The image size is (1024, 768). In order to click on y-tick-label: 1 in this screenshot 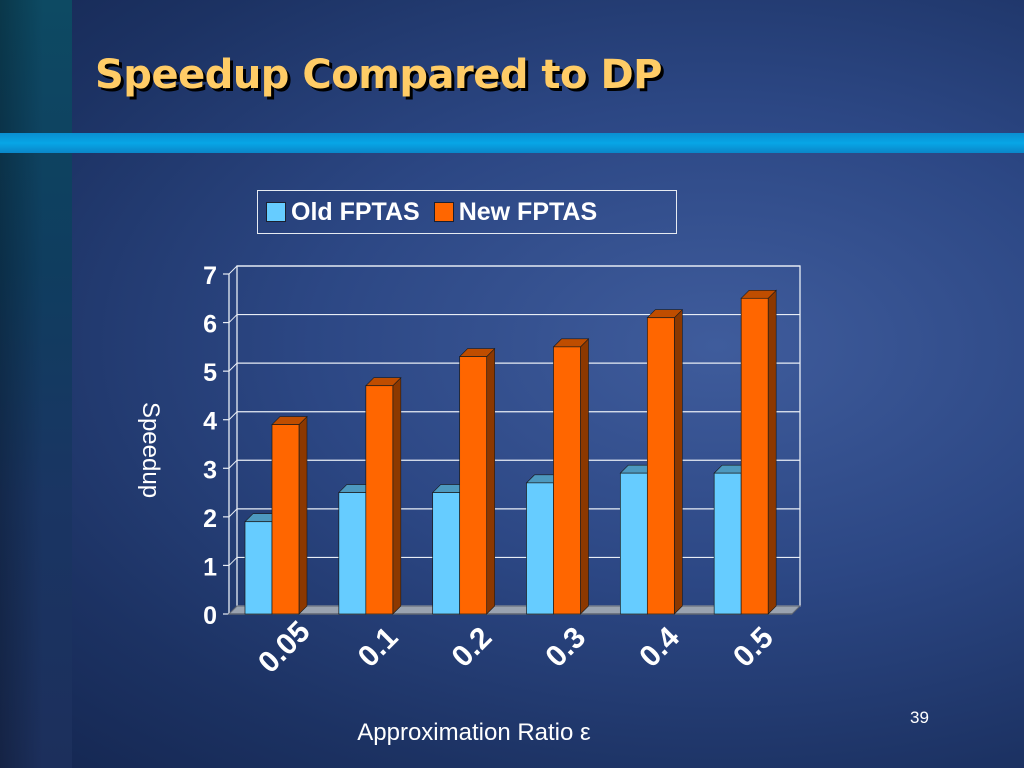, I will do `click(210, 567)`.